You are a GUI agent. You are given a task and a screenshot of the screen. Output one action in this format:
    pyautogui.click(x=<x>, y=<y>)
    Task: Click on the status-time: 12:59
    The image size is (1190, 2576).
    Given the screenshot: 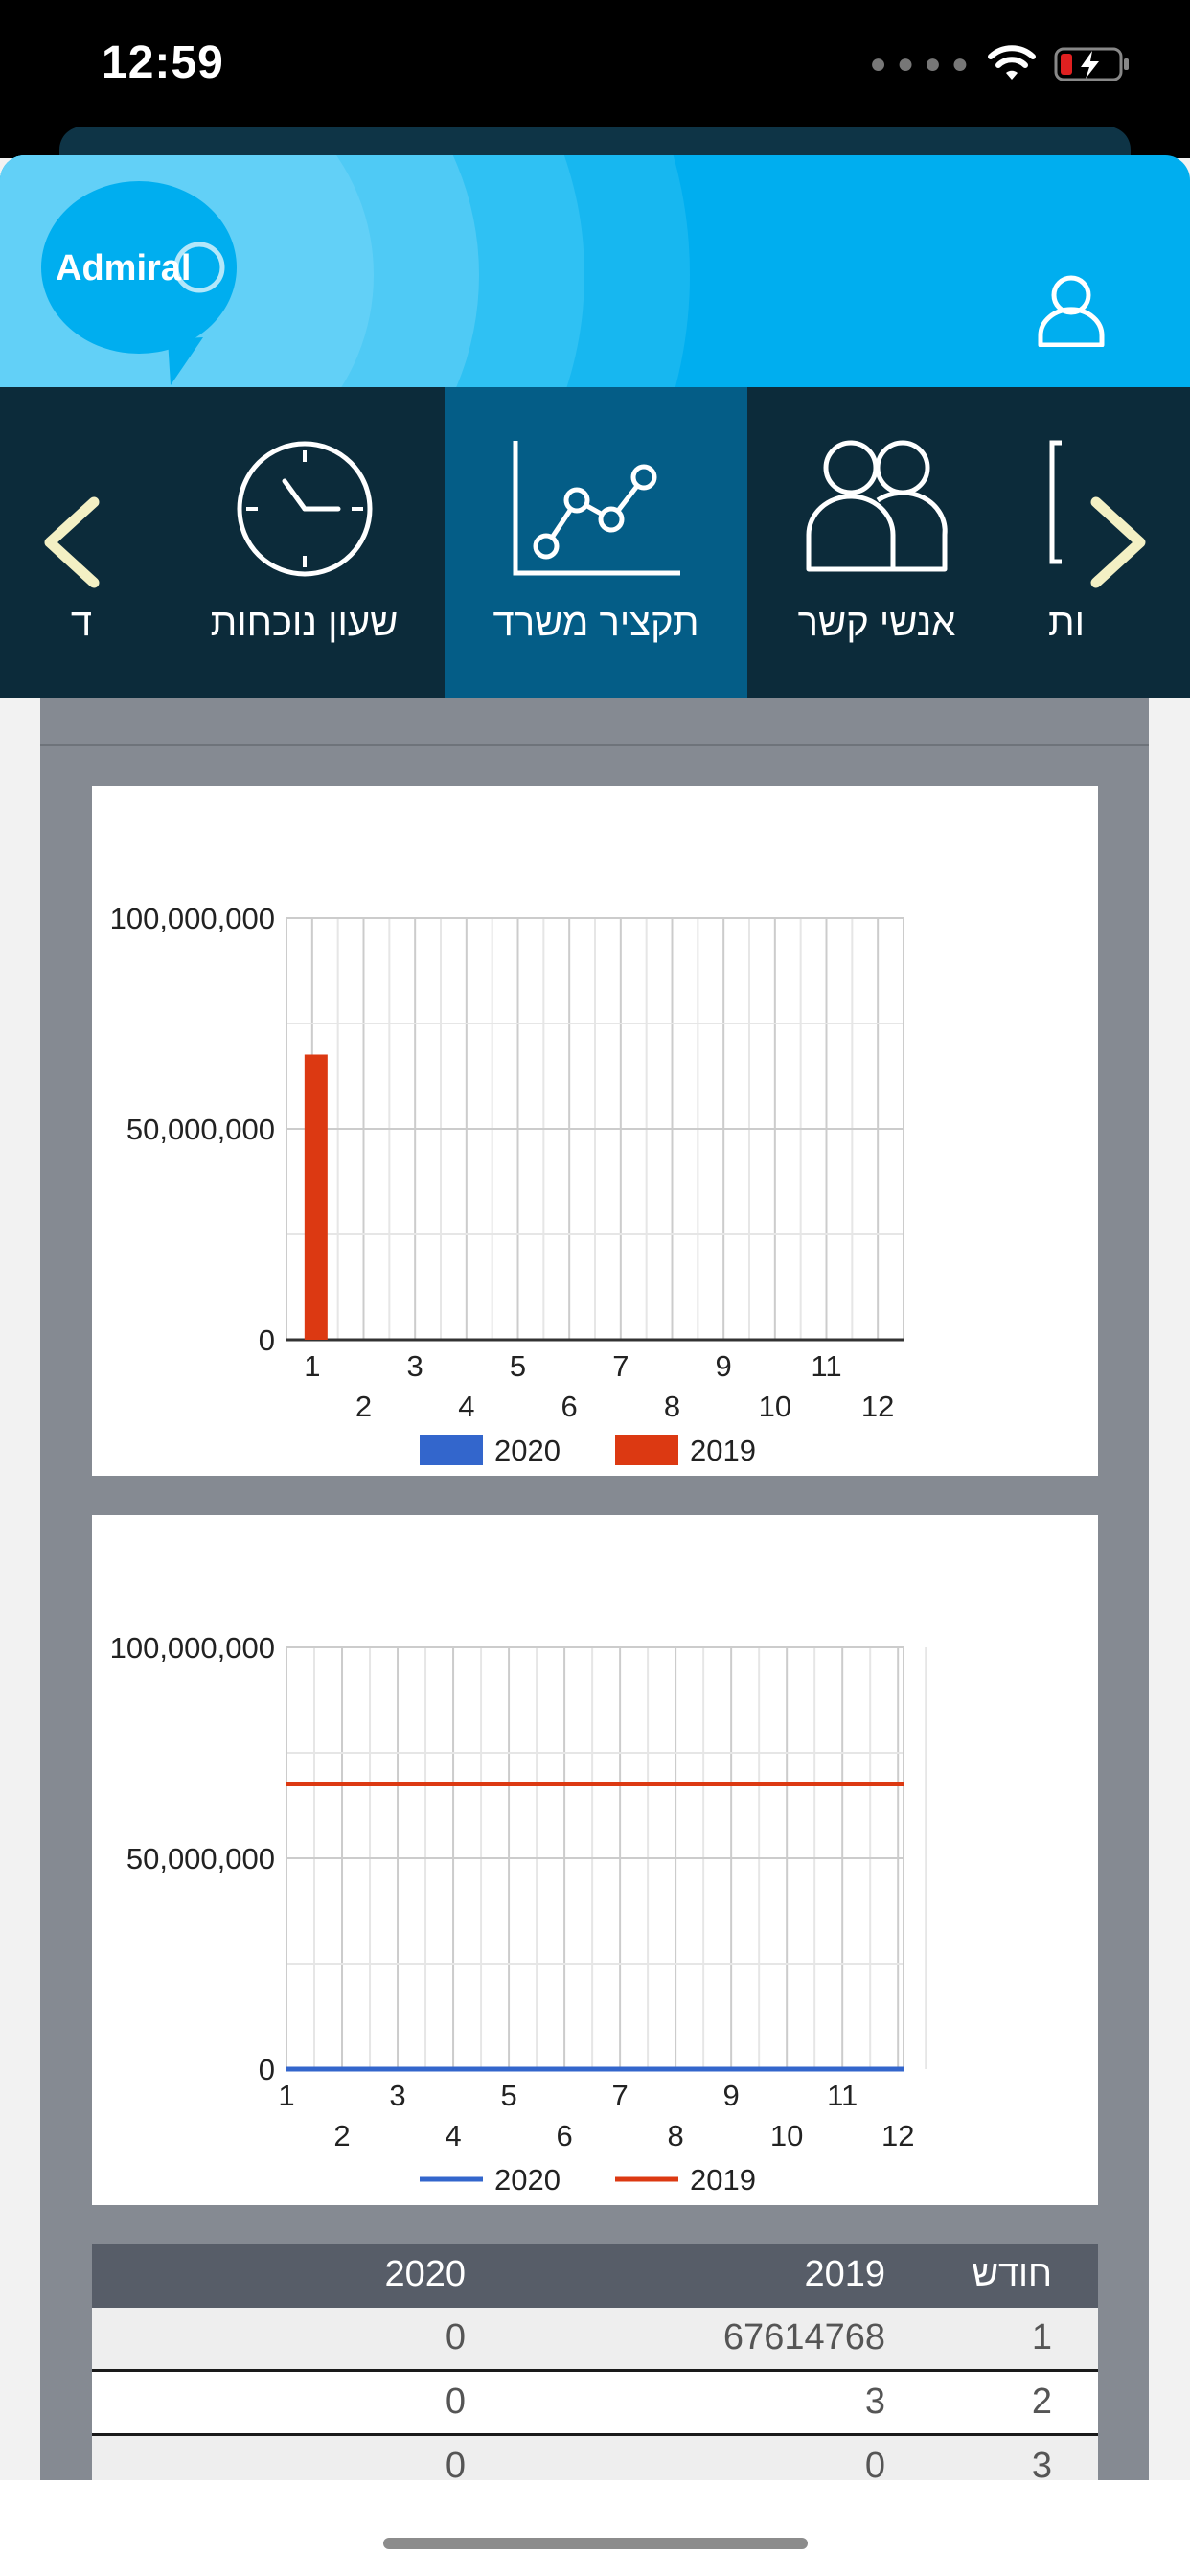 What is the action you would take?
    pyautogui.click(x=163, y=63)
    